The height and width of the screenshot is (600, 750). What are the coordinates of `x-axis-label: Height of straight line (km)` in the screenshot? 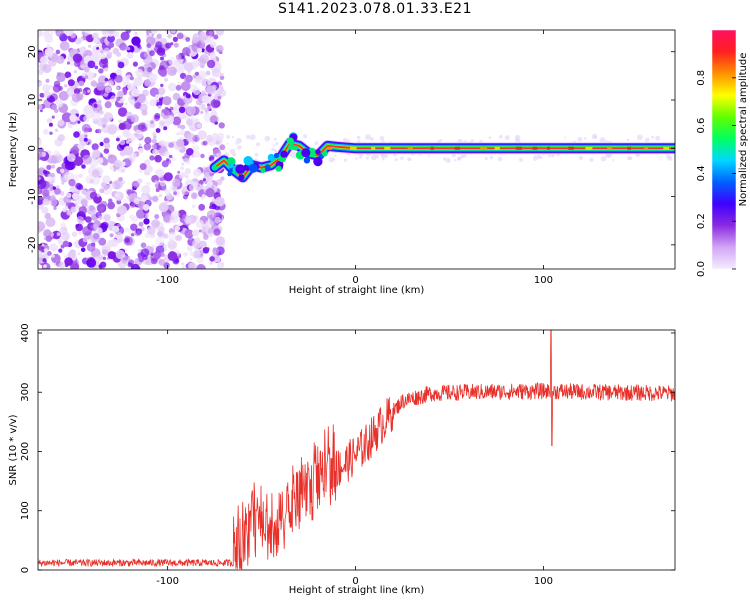 It's located at (357, 590).